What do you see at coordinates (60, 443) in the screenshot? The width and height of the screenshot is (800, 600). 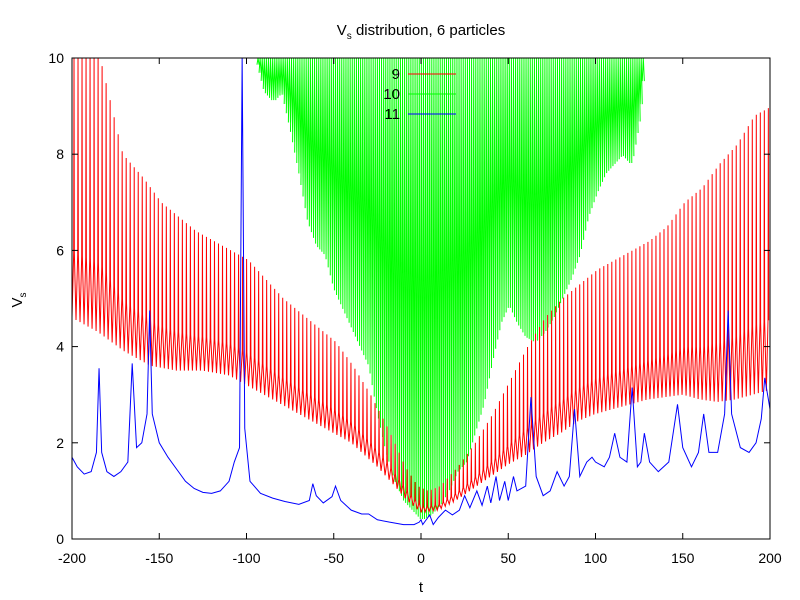 I see `y-tick-label: 2` at bounding box center [60, 443].